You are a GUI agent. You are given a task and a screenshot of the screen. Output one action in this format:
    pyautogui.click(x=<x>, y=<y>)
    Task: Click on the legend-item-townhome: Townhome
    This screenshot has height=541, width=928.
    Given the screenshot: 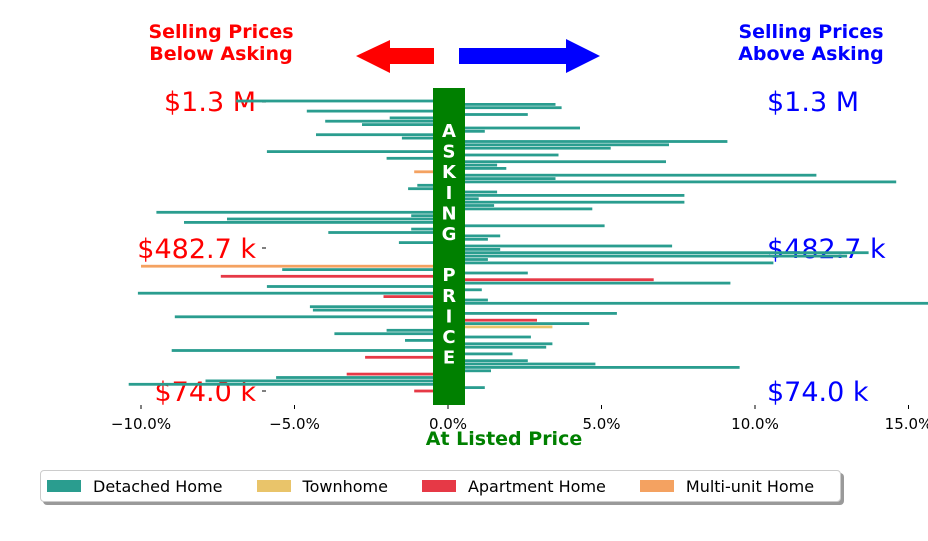 What is the action you would take?
    pyautogui.click(x=319, y=486)
    